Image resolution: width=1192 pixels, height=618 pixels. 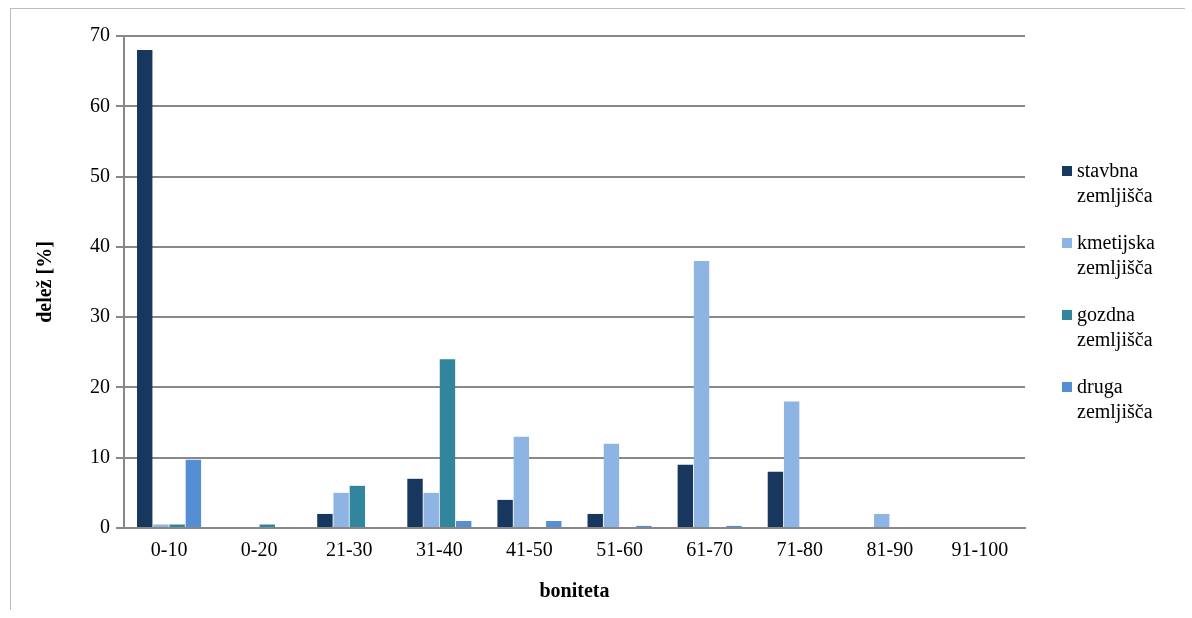 What do you see at coordinates (169, 549) in the screenshot?
I see `x-tick-label: 0-10` at bounding box center [169, 549].